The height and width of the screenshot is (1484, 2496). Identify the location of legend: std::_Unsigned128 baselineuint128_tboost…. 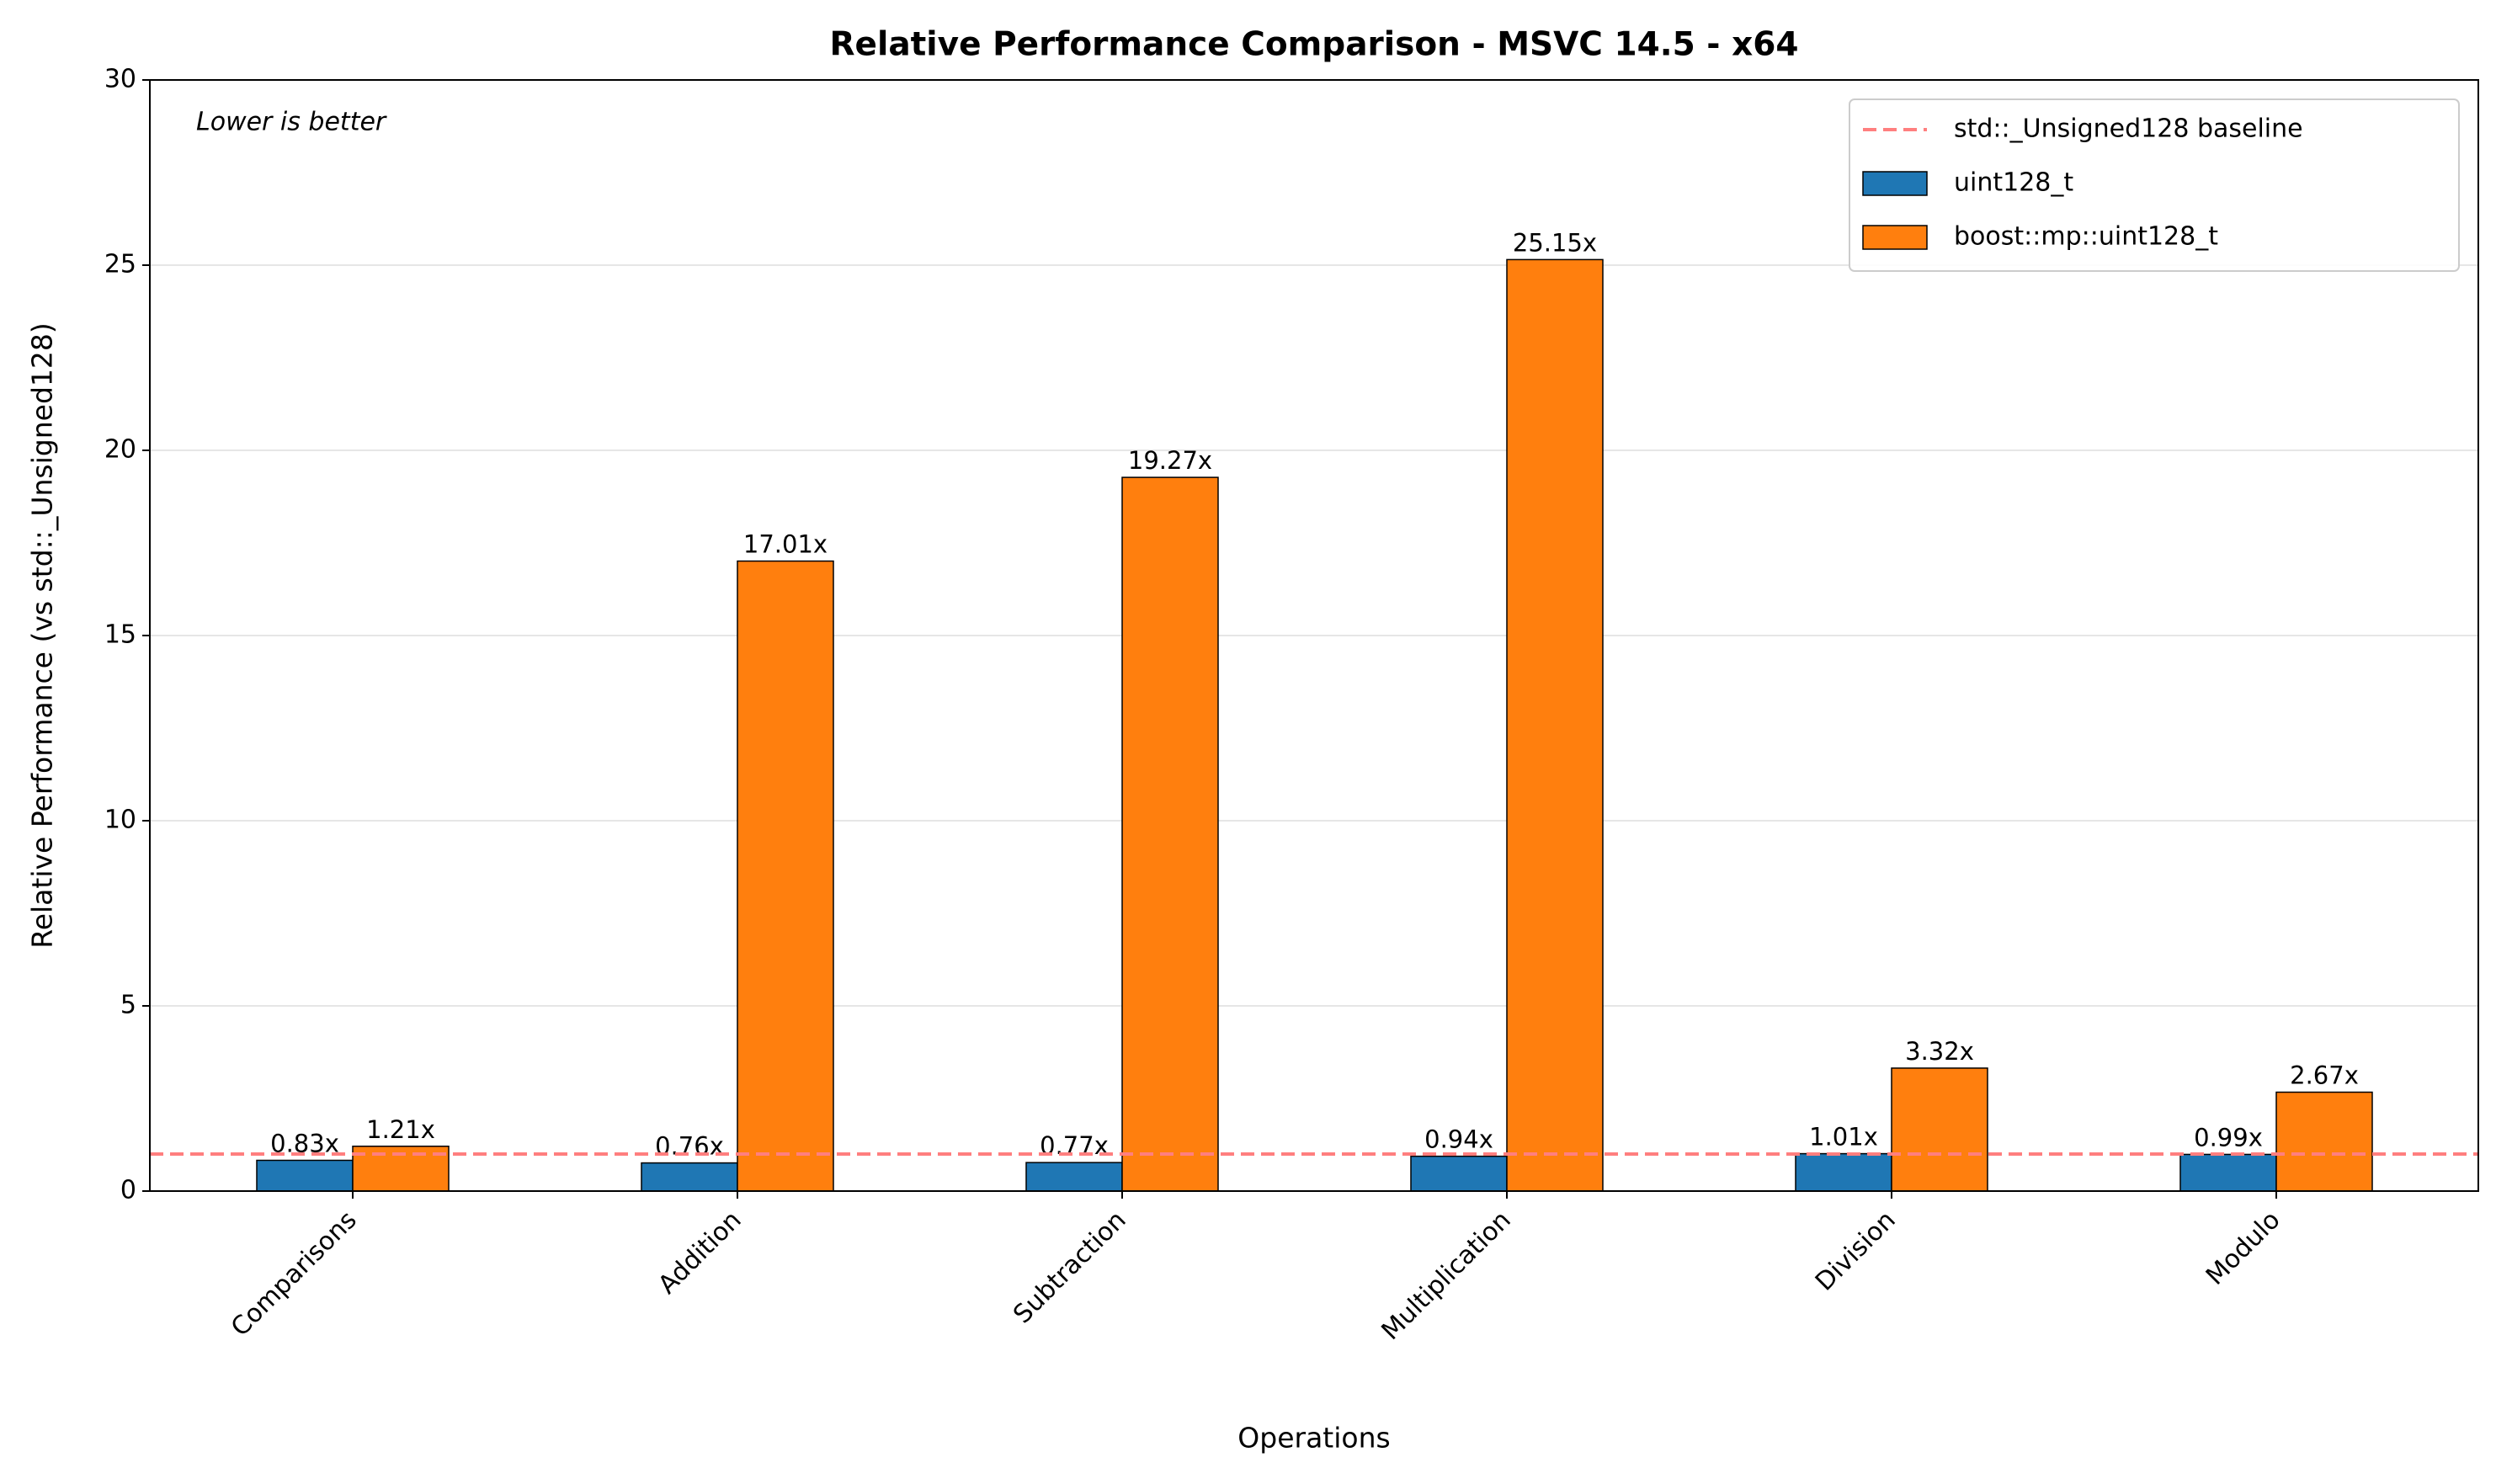
(2154, 185).